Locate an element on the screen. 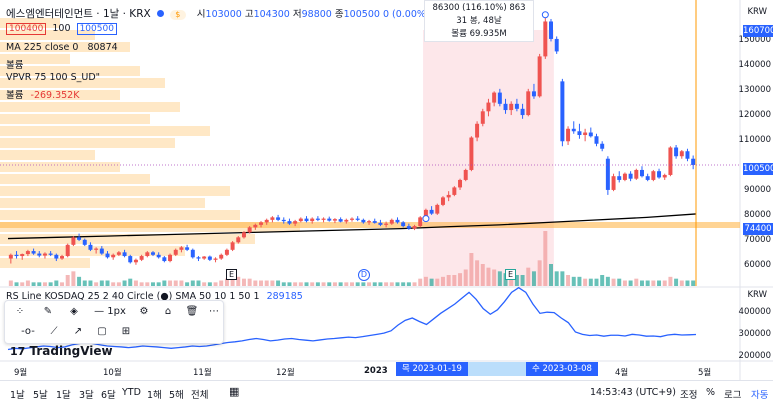  trendline-icon: ⟋ is located at coordinates (54, 331).